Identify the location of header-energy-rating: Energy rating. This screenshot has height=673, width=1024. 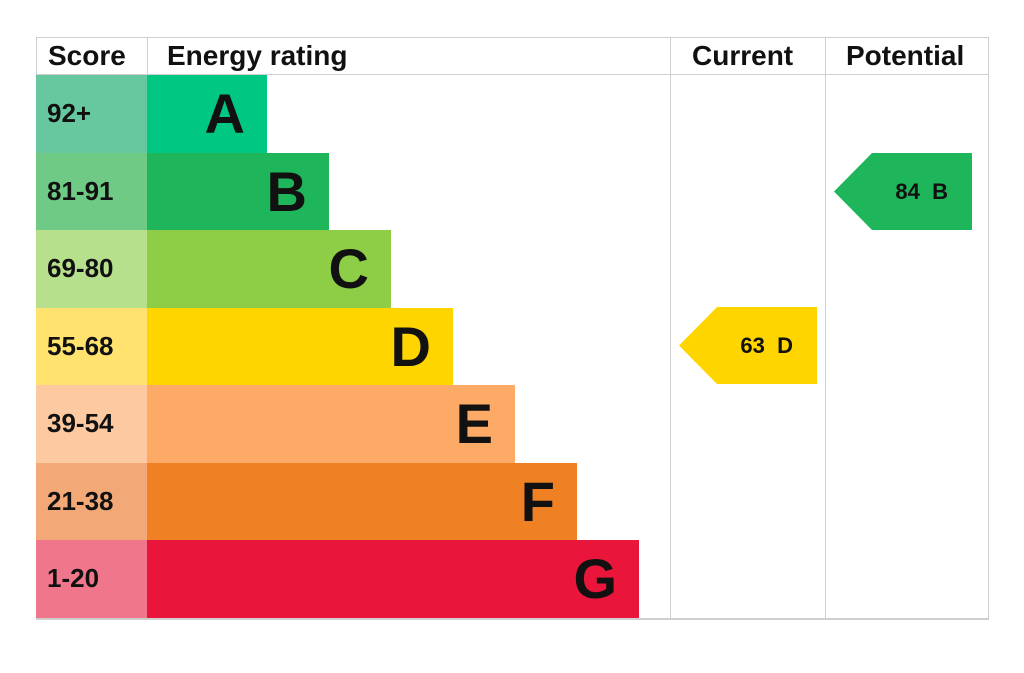
(257, 55).